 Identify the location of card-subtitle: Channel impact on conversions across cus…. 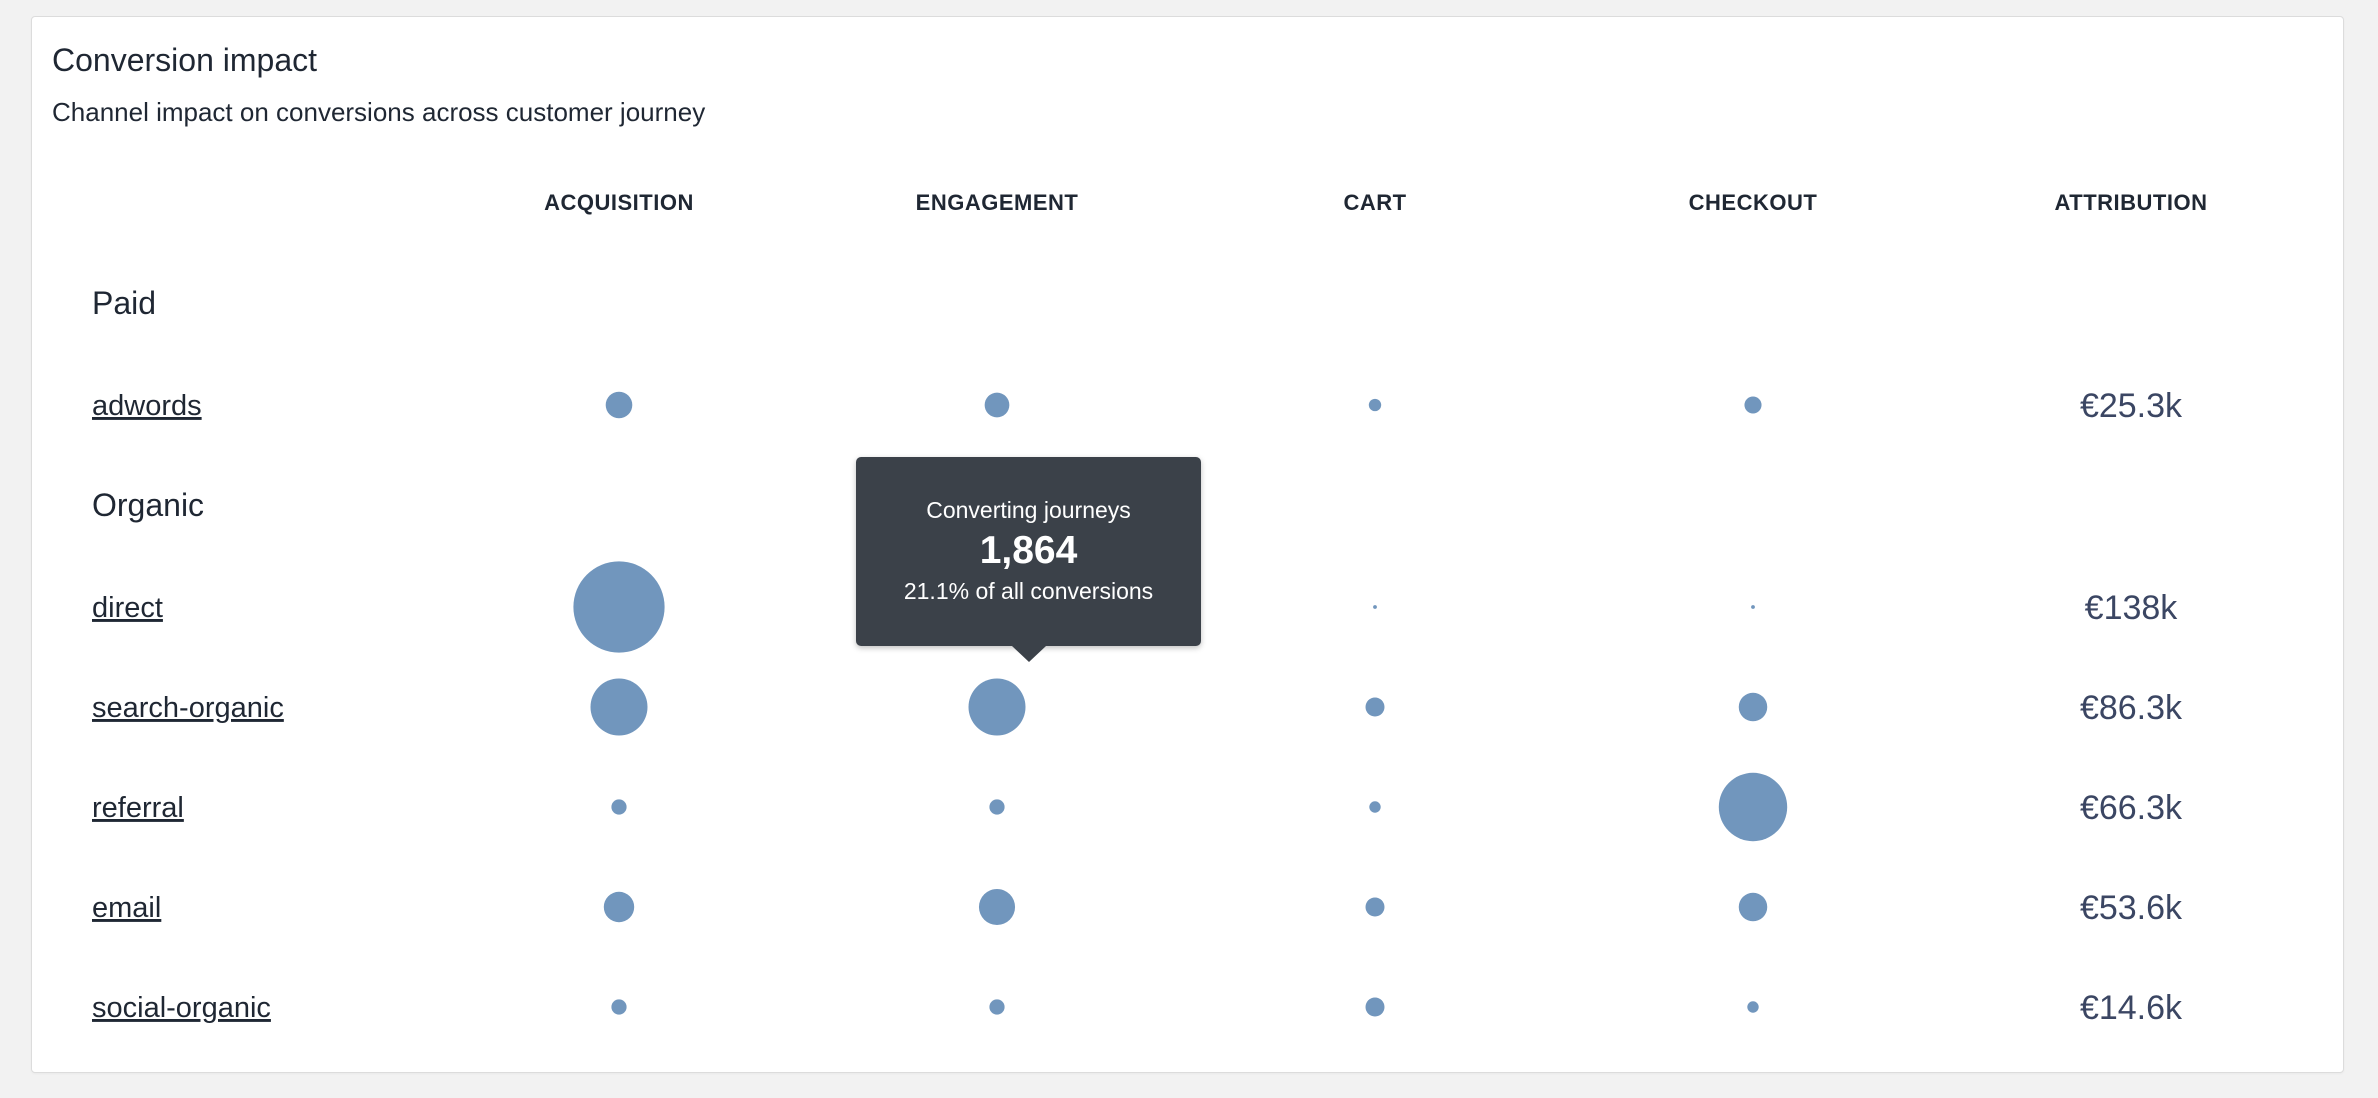
(379, 112).